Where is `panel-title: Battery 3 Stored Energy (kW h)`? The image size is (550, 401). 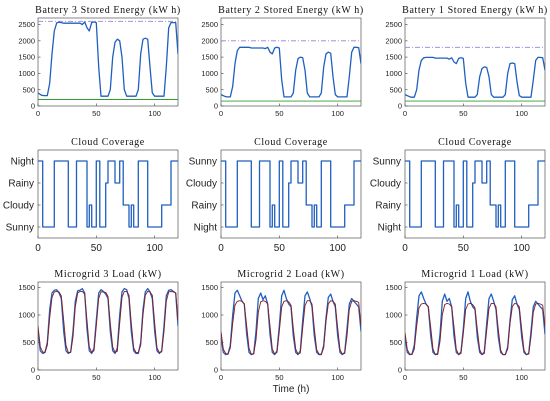 panel-title: Battery 3 Stored Energy (kW h) is located at coordinates (108, 10).